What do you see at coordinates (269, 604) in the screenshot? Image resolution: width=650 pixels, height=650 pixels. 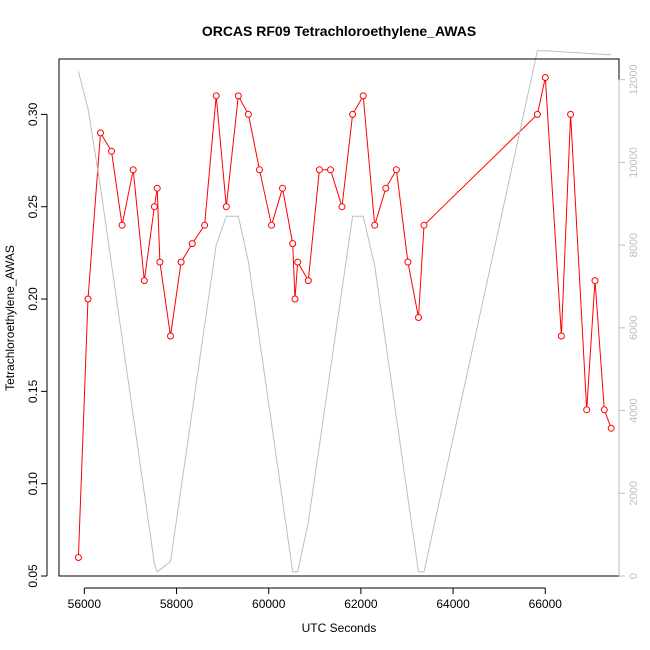 I see `x-tick-label: 60000` at bounding box center [269, 604].